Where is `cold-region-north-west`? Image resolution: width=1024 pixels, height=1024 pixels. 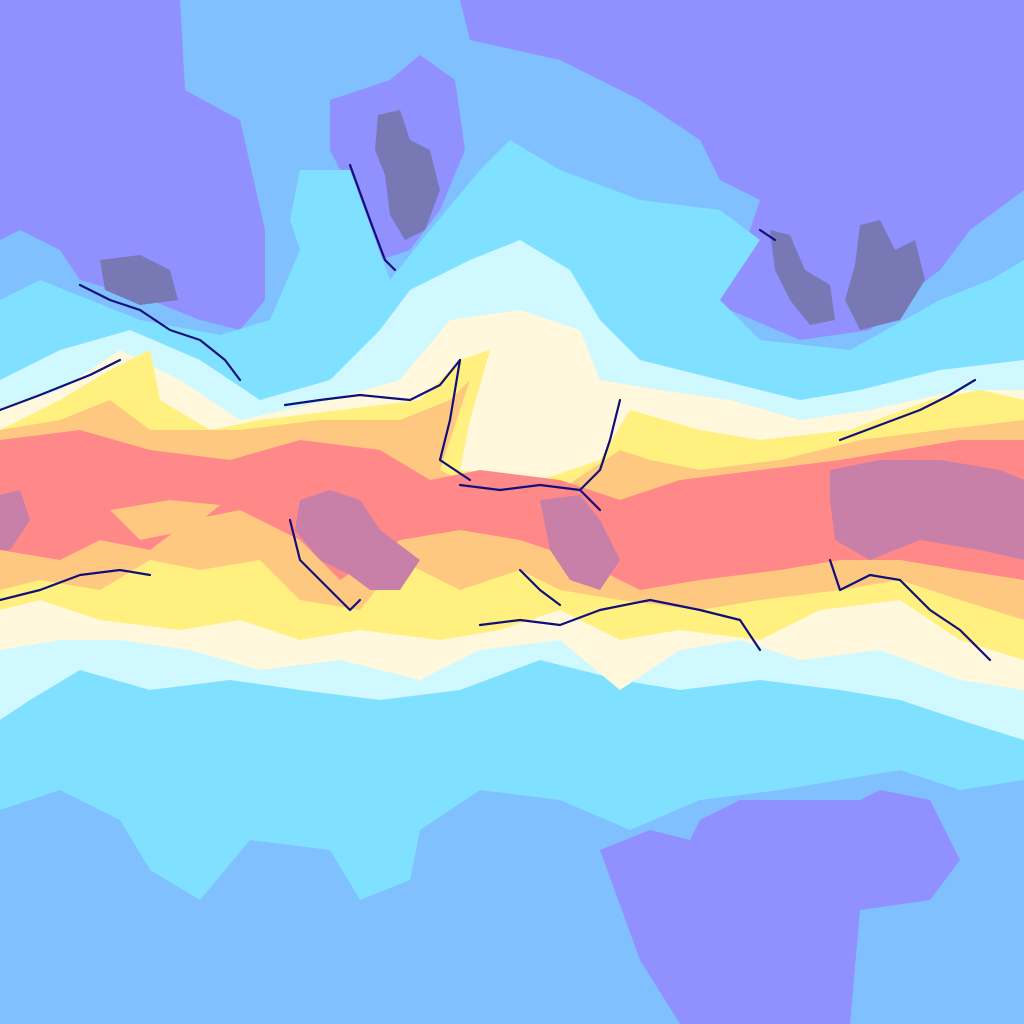 cold-region-north-west is located at coordinates (132, 165).